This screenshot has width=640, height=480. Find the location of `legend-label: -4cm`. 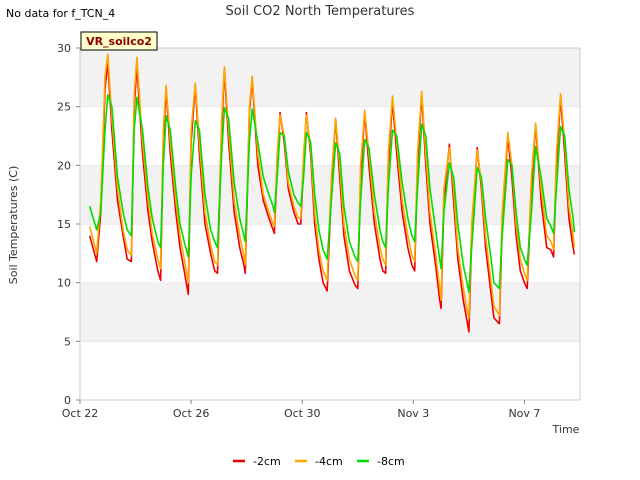

legend-label: -4cm is located at coordinates (329, 461).